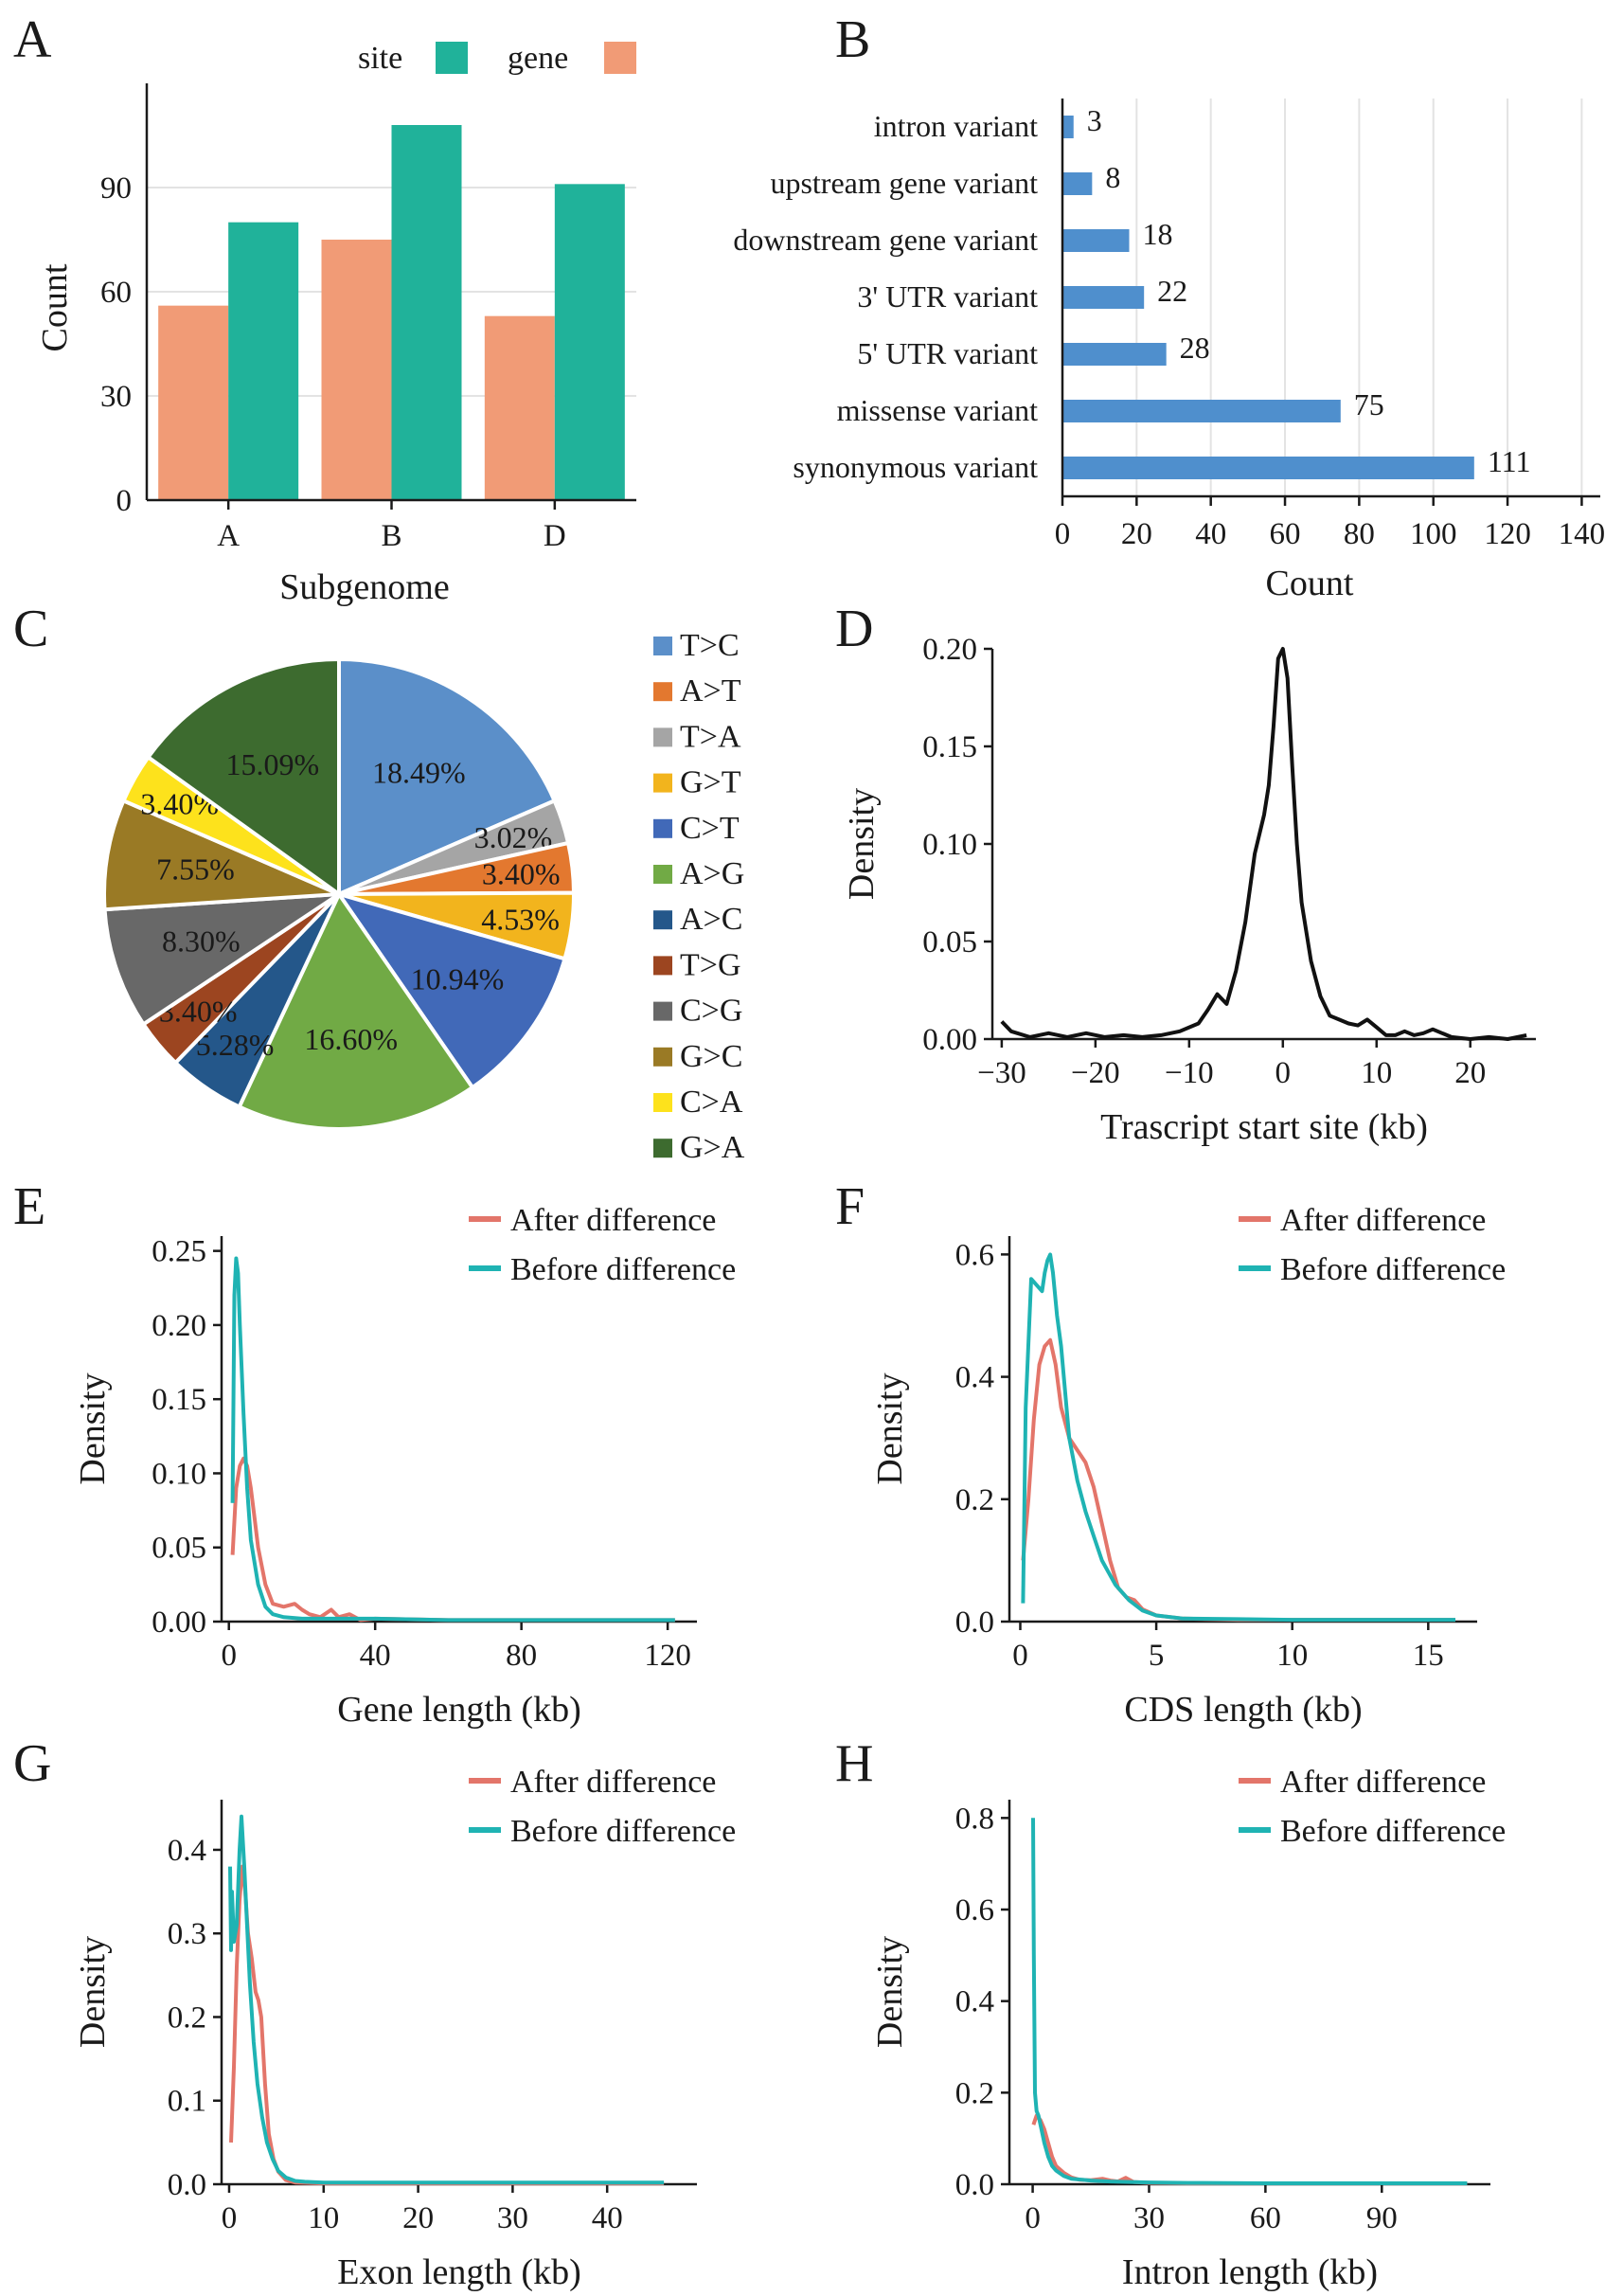 The width and height of the screenshot is (1623, 2296). Describe the element at coordinates (224, 959) in the screenshot. I see `pie-slice-c-to-g` at that location.